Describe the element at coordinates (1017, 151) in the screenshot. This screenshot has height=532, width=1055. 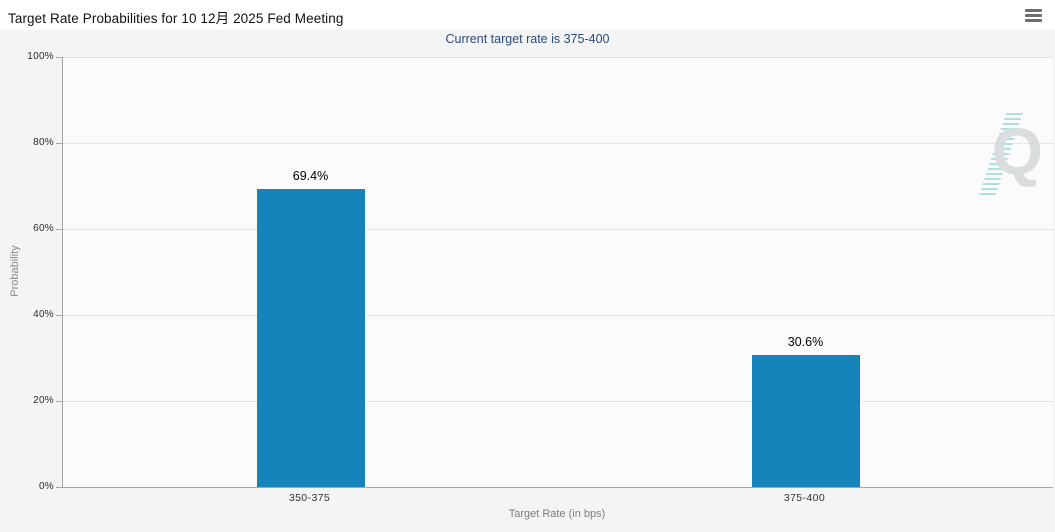
I see `watermark-q-logo: Q` at that location.